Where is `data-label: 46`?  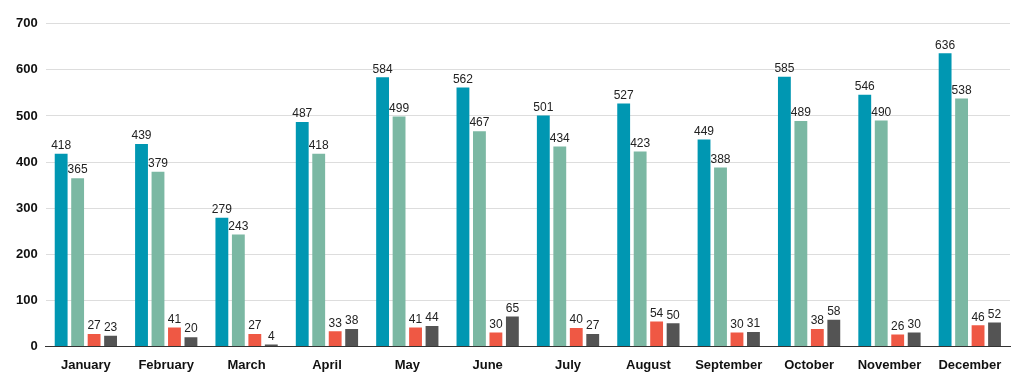 data-label: 46 is located at coordinates (978, 316).